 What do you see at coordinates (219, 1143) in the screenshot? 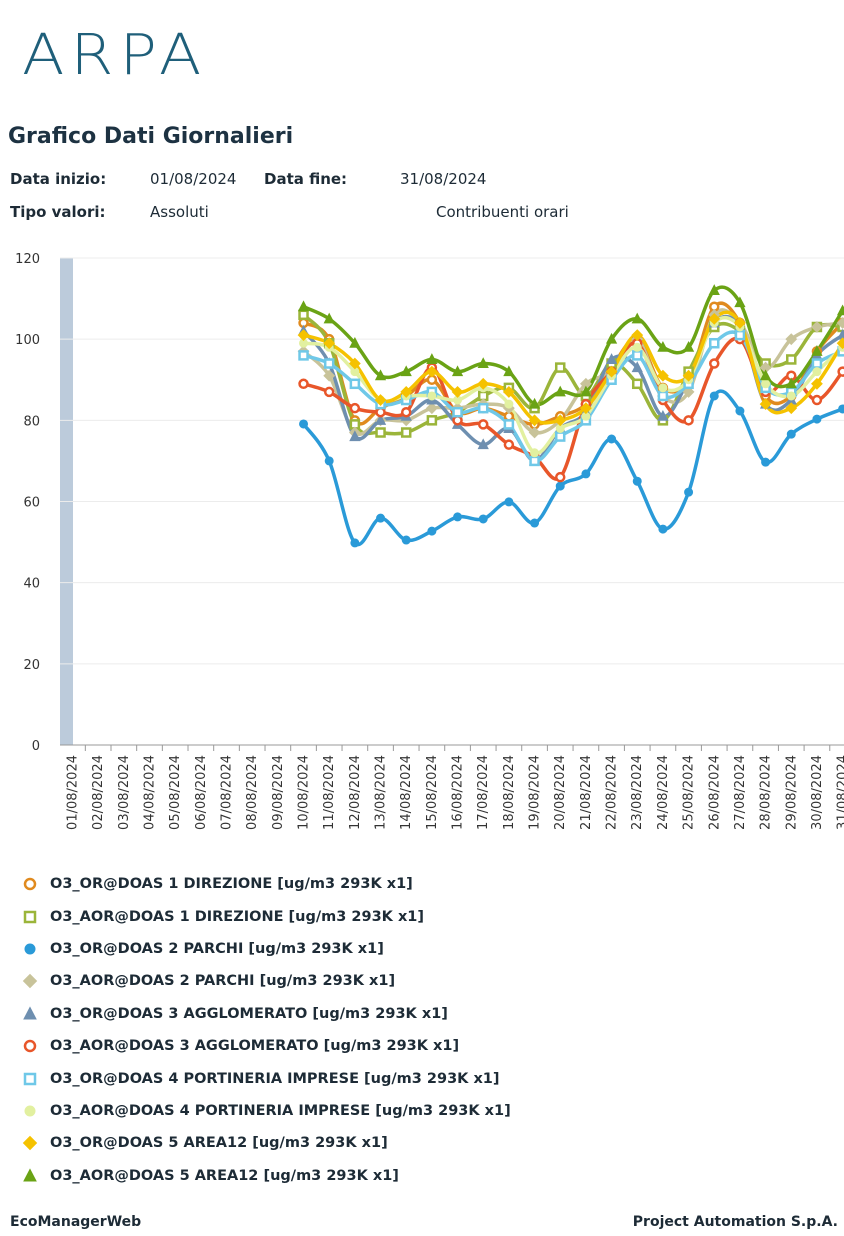
I see `legend-label: O3_OR@DOAS 5 AREA12 [ug/m3 293K x1]` at bounding box center [219, 1143].